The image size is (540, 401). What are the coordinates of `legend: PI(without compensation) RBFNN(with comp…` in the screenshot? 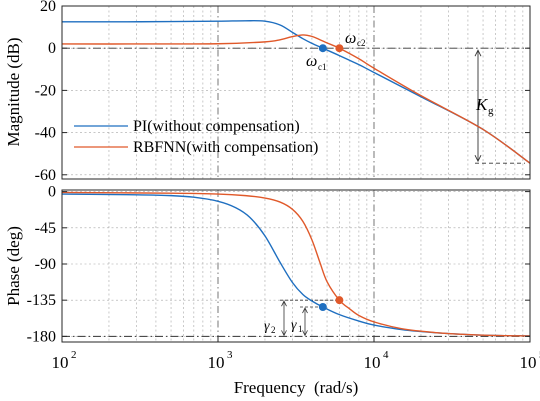 It's located at (196, 137).